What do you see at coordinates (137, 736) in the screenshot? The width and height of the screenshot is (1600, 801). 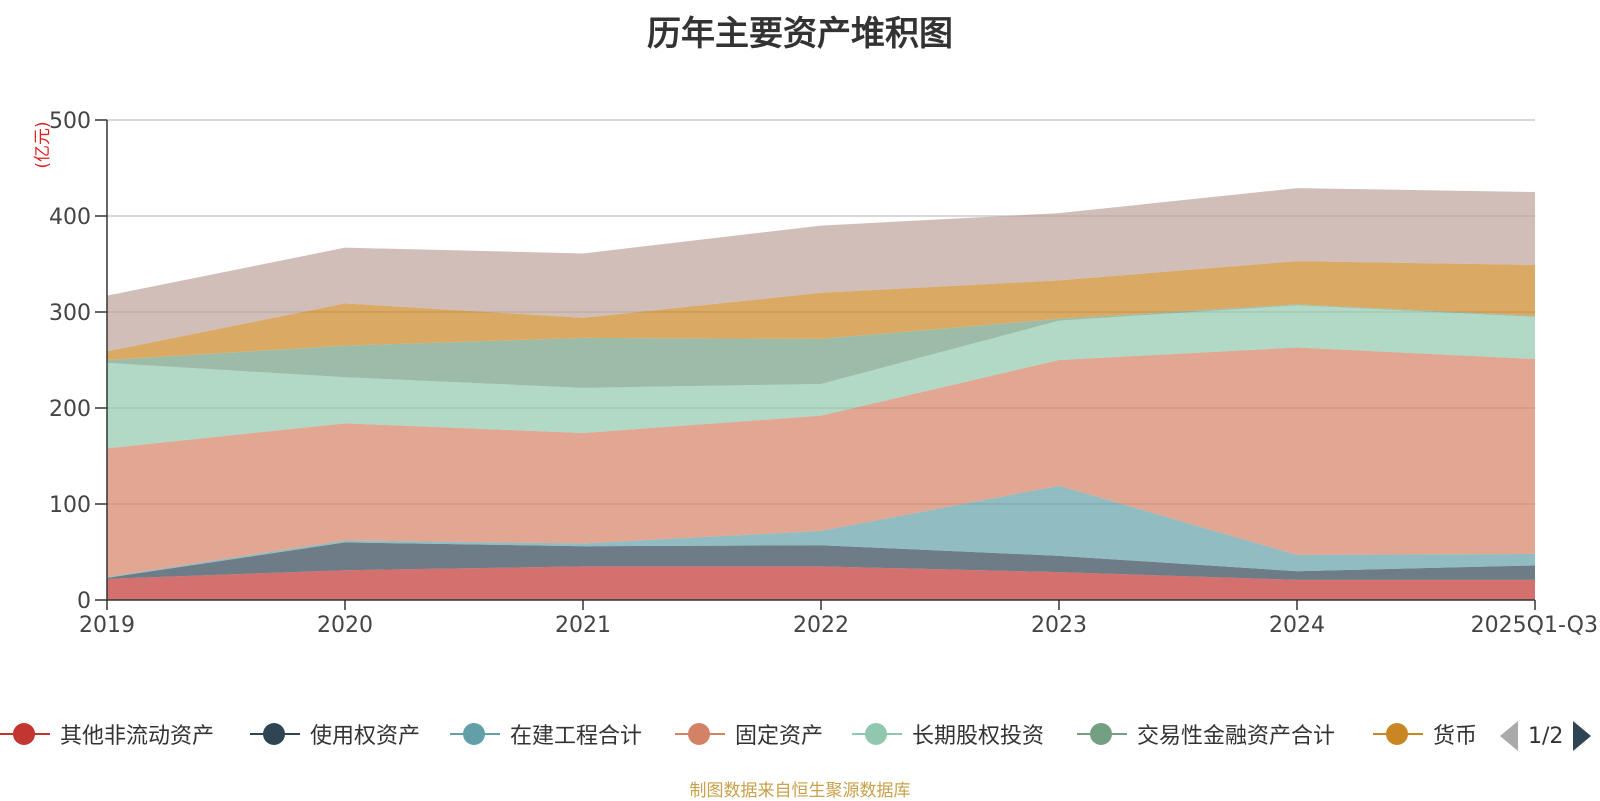 I see `legend-label: 其他非流动资产` at bounding box center [137, 736].